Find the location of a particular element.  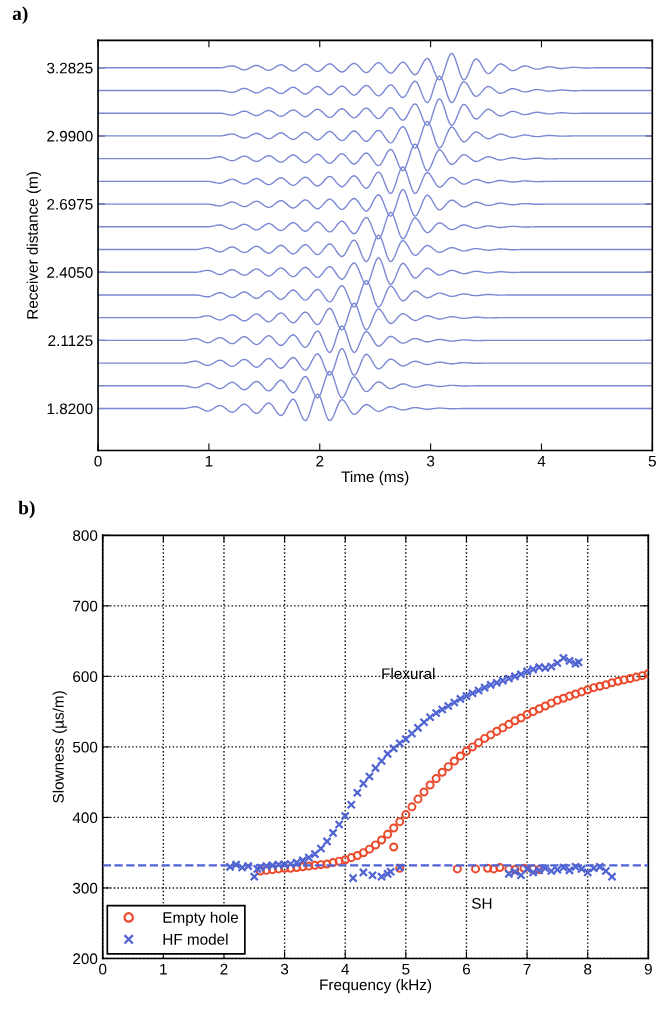

annotation: Flexural is located at coordinates (408, 673).